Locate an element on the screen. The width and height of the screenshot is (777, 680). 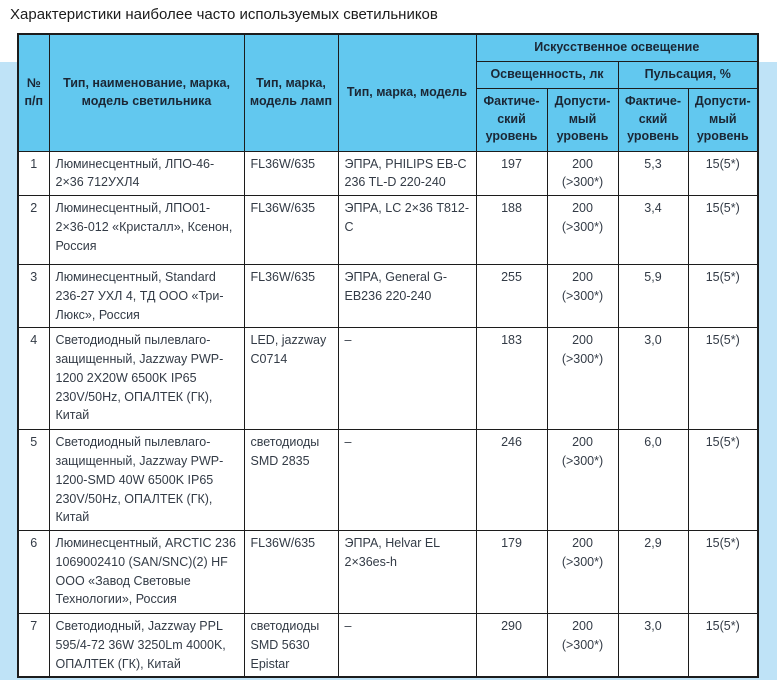
row-number-cell: 2 is located at coordinates (33, 230).